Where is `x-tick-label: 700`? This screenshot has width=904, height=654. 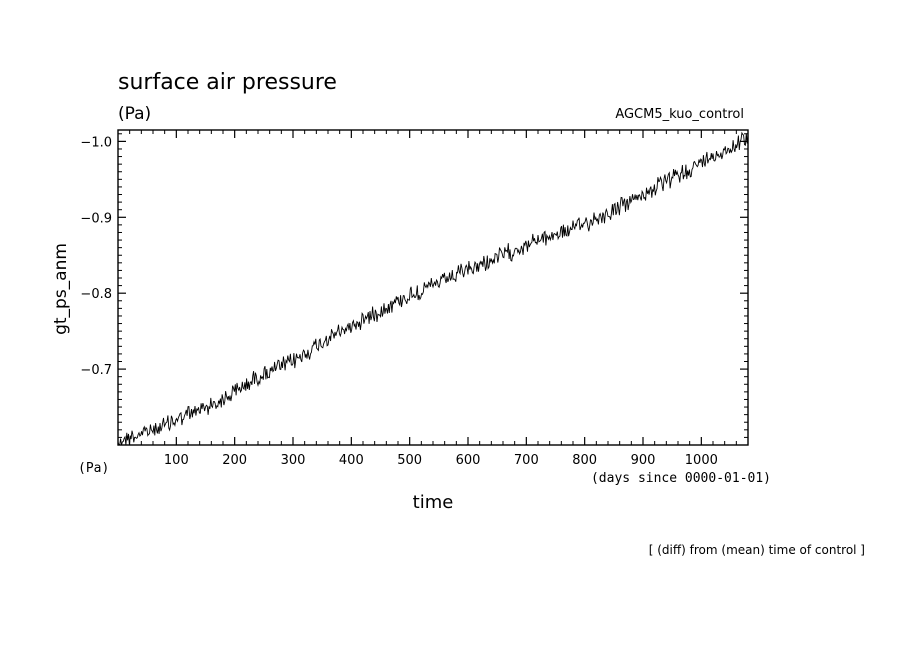 x-tick-label: 700 is located at coordinates (526, 460).